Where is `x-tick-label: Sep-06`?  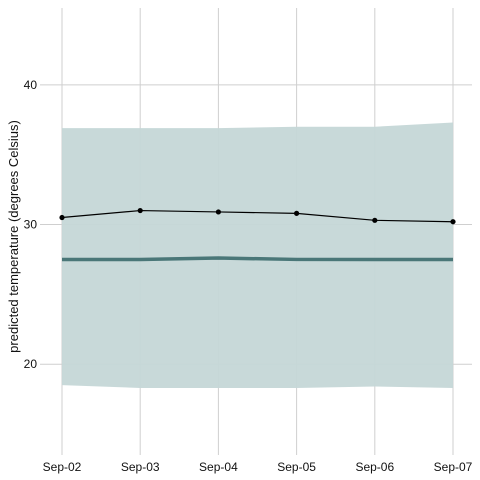
x-tick-label: Sep-06 is located at coordinates (374, 467).